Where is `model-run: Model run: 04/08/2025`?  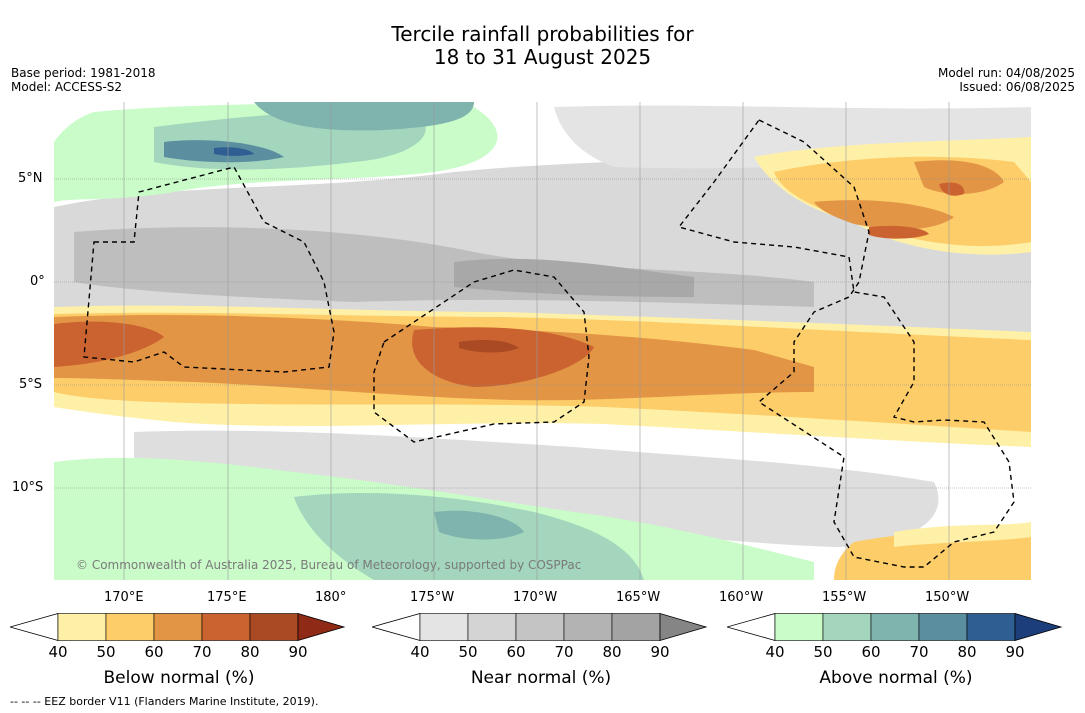
model-run: Model run: 04/08/2025 is located at coordinates (1006, 73).